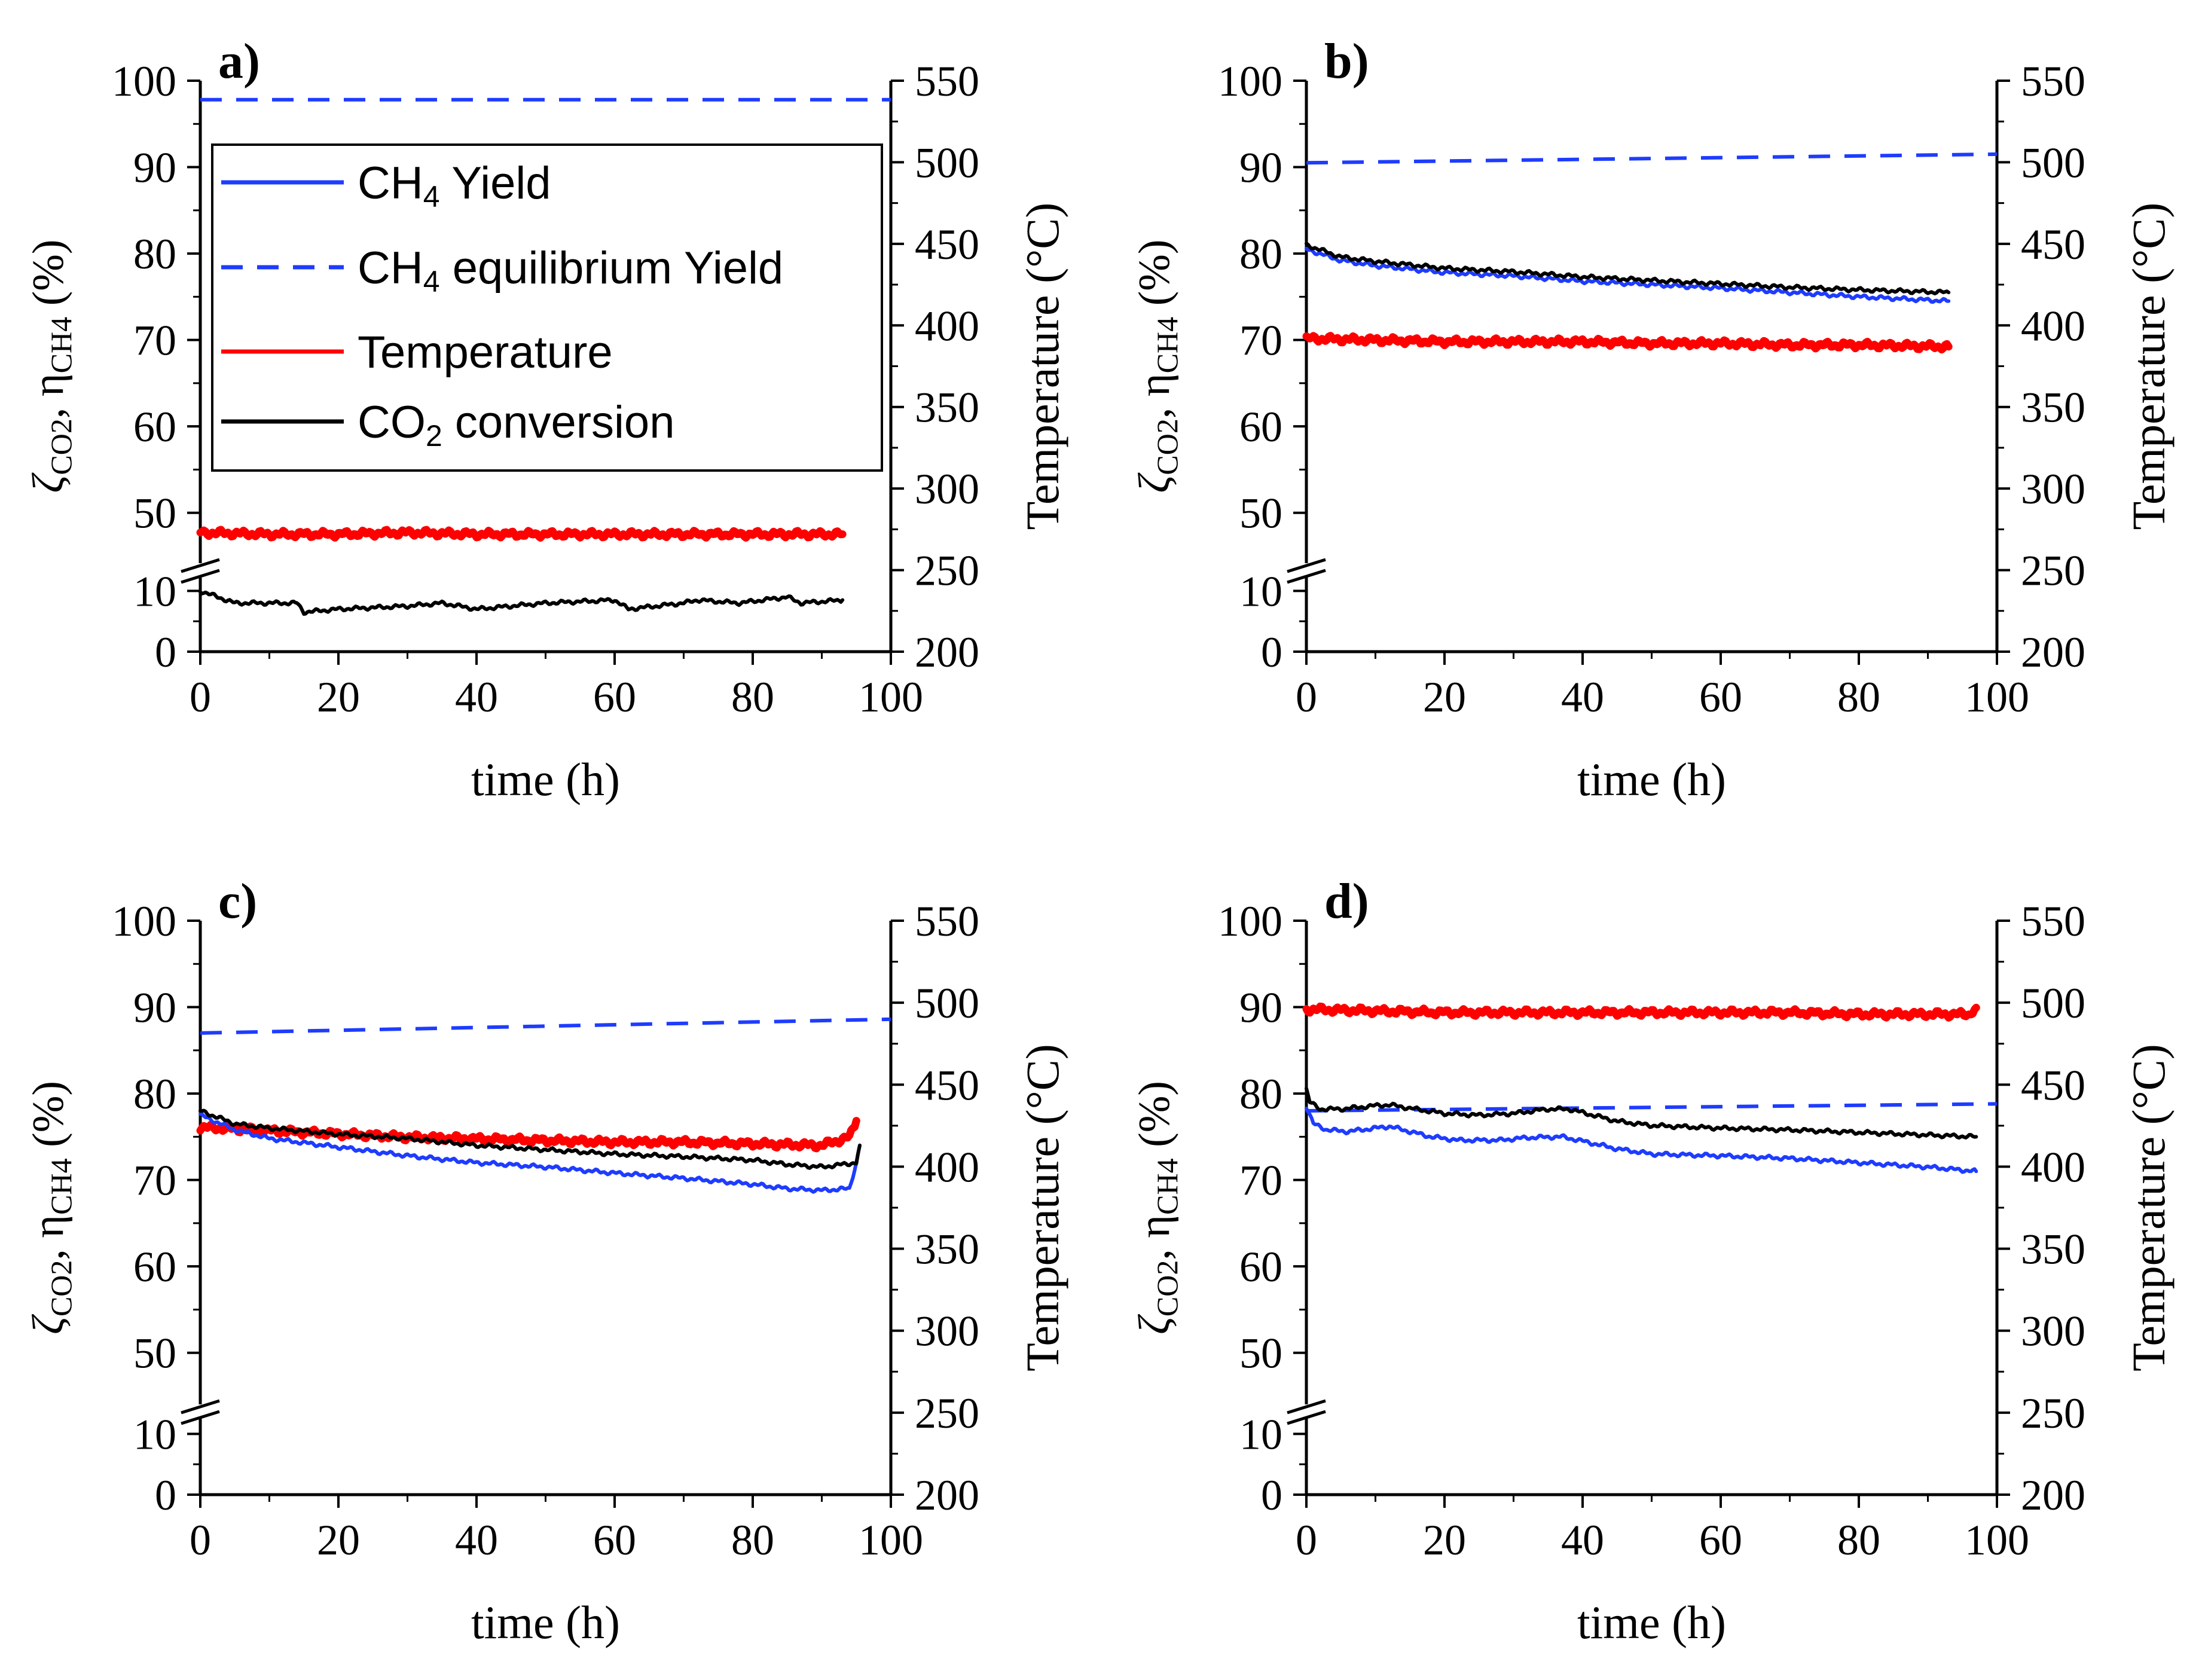 This screenshot has width=2205, height=1680. What do you see at coordinates (2053, 1167) in the screenshot?
I see `panel-d-right-tick-label: 400` at bounding box center [2053, 1167].